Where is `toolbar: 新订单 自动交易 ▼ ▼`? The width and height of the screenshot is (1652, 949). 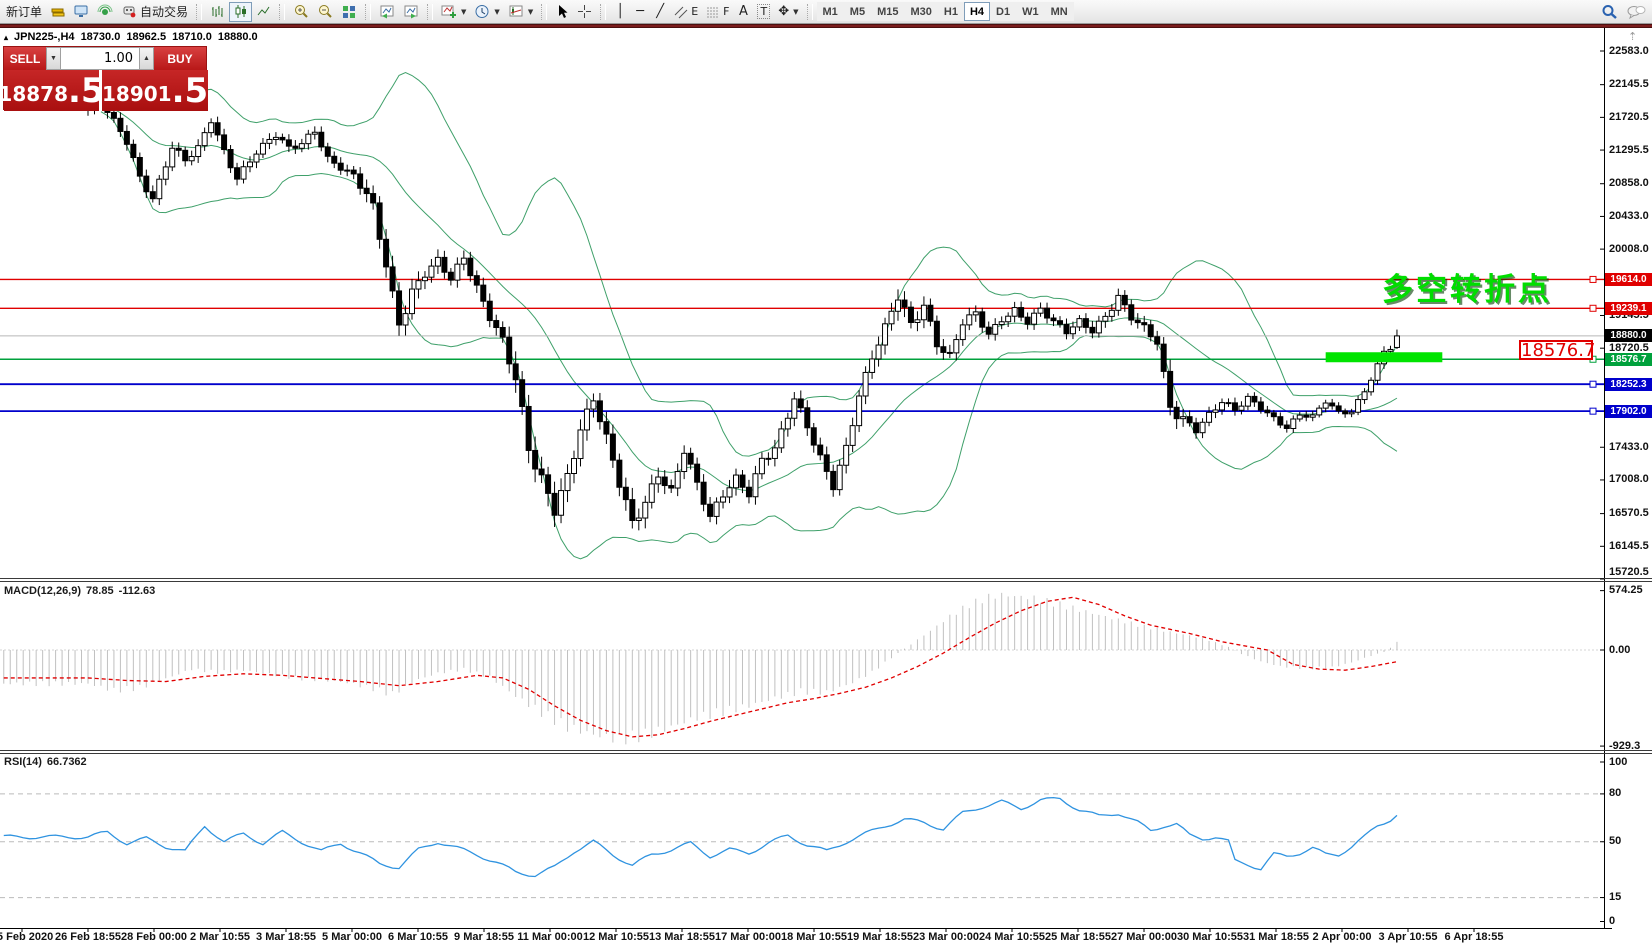
toolbar: 新订单 自动交易 ▼ ▼ is located at coordinates (826, 12).